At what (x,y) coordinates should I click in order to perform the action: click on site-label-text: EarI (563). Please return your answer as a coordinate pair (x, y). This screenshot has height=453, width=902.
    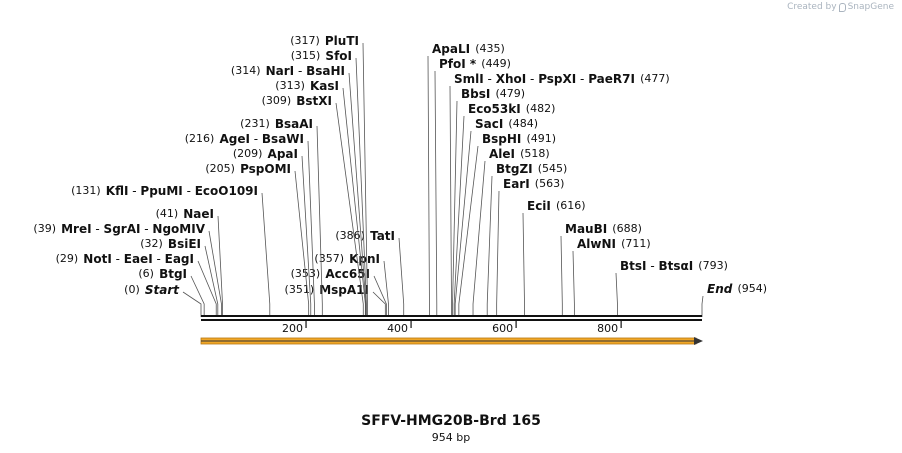
    Looking at the image, I should click on (533, 183).